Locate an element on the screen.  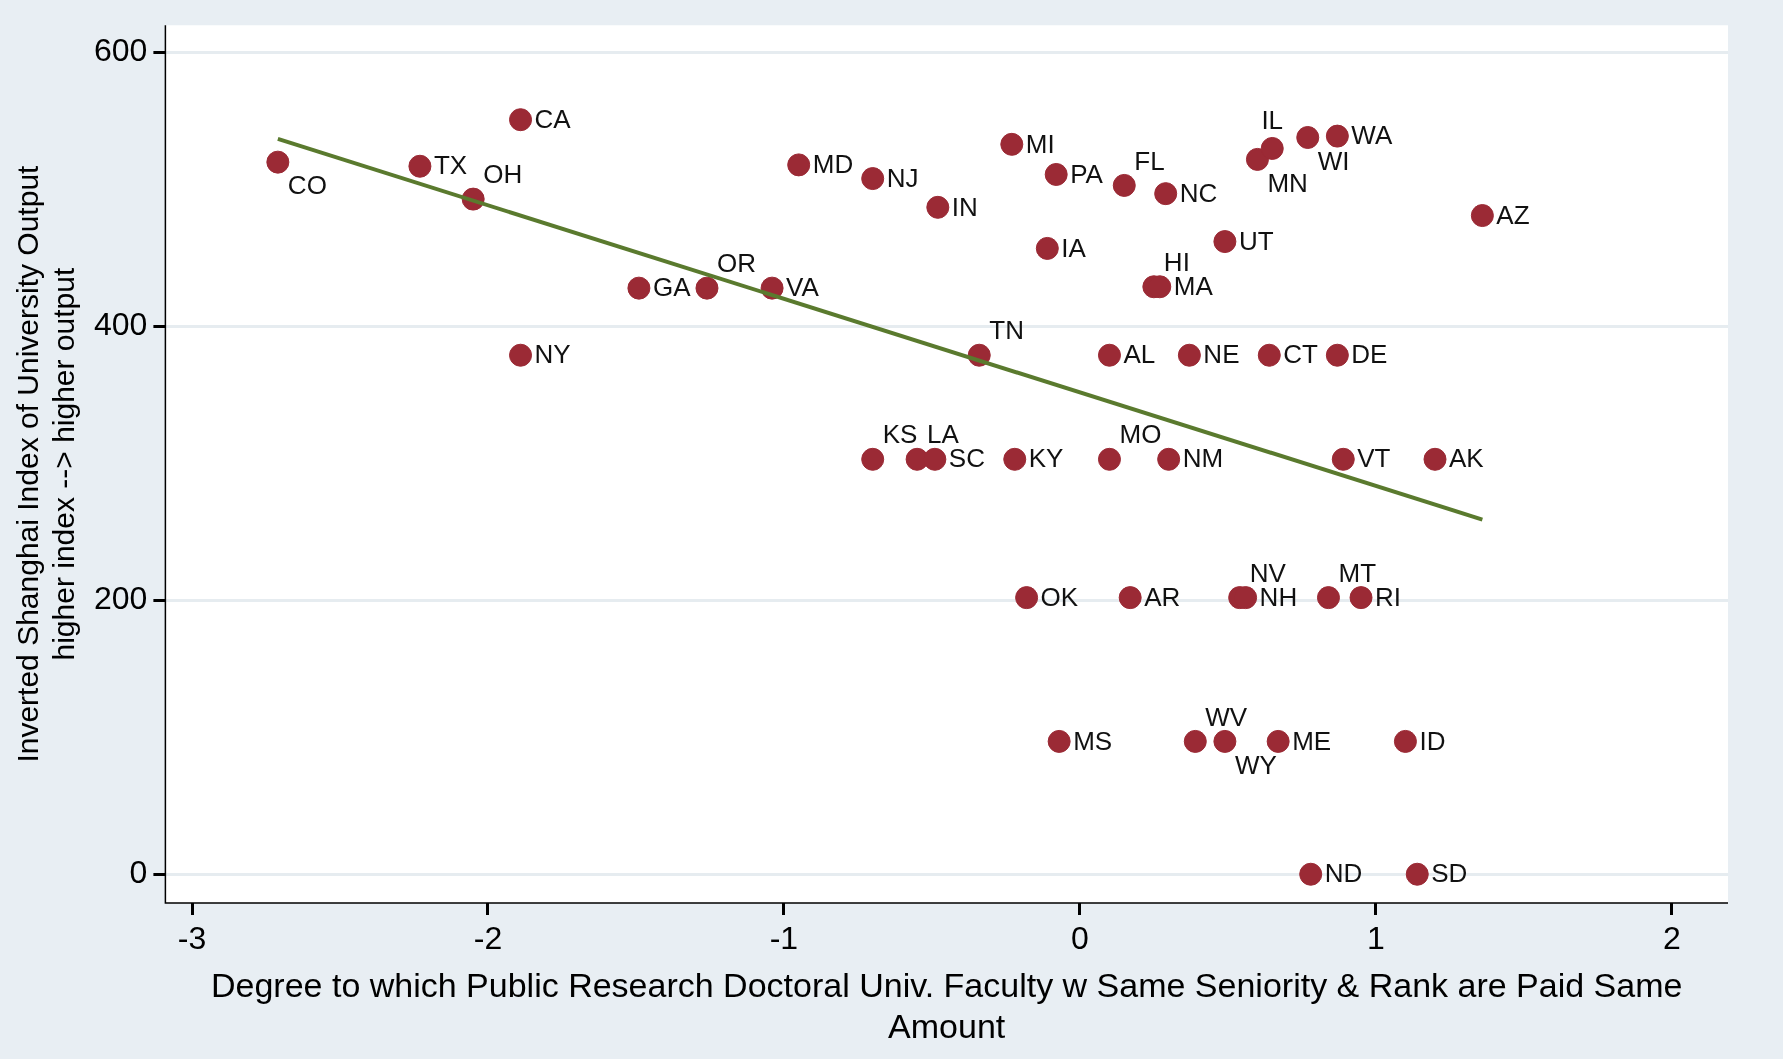
data-label: AL is located at coordinates (1139, 354).